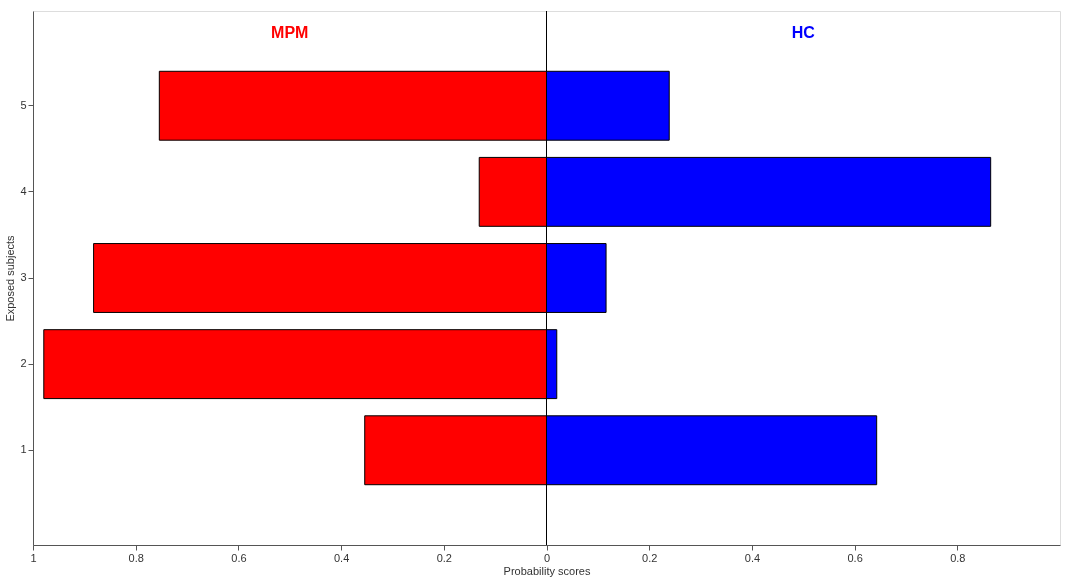 The width and height of the screenshot is (1066, 578). I want to click on y-tick-label: 4, so click(23, 190).